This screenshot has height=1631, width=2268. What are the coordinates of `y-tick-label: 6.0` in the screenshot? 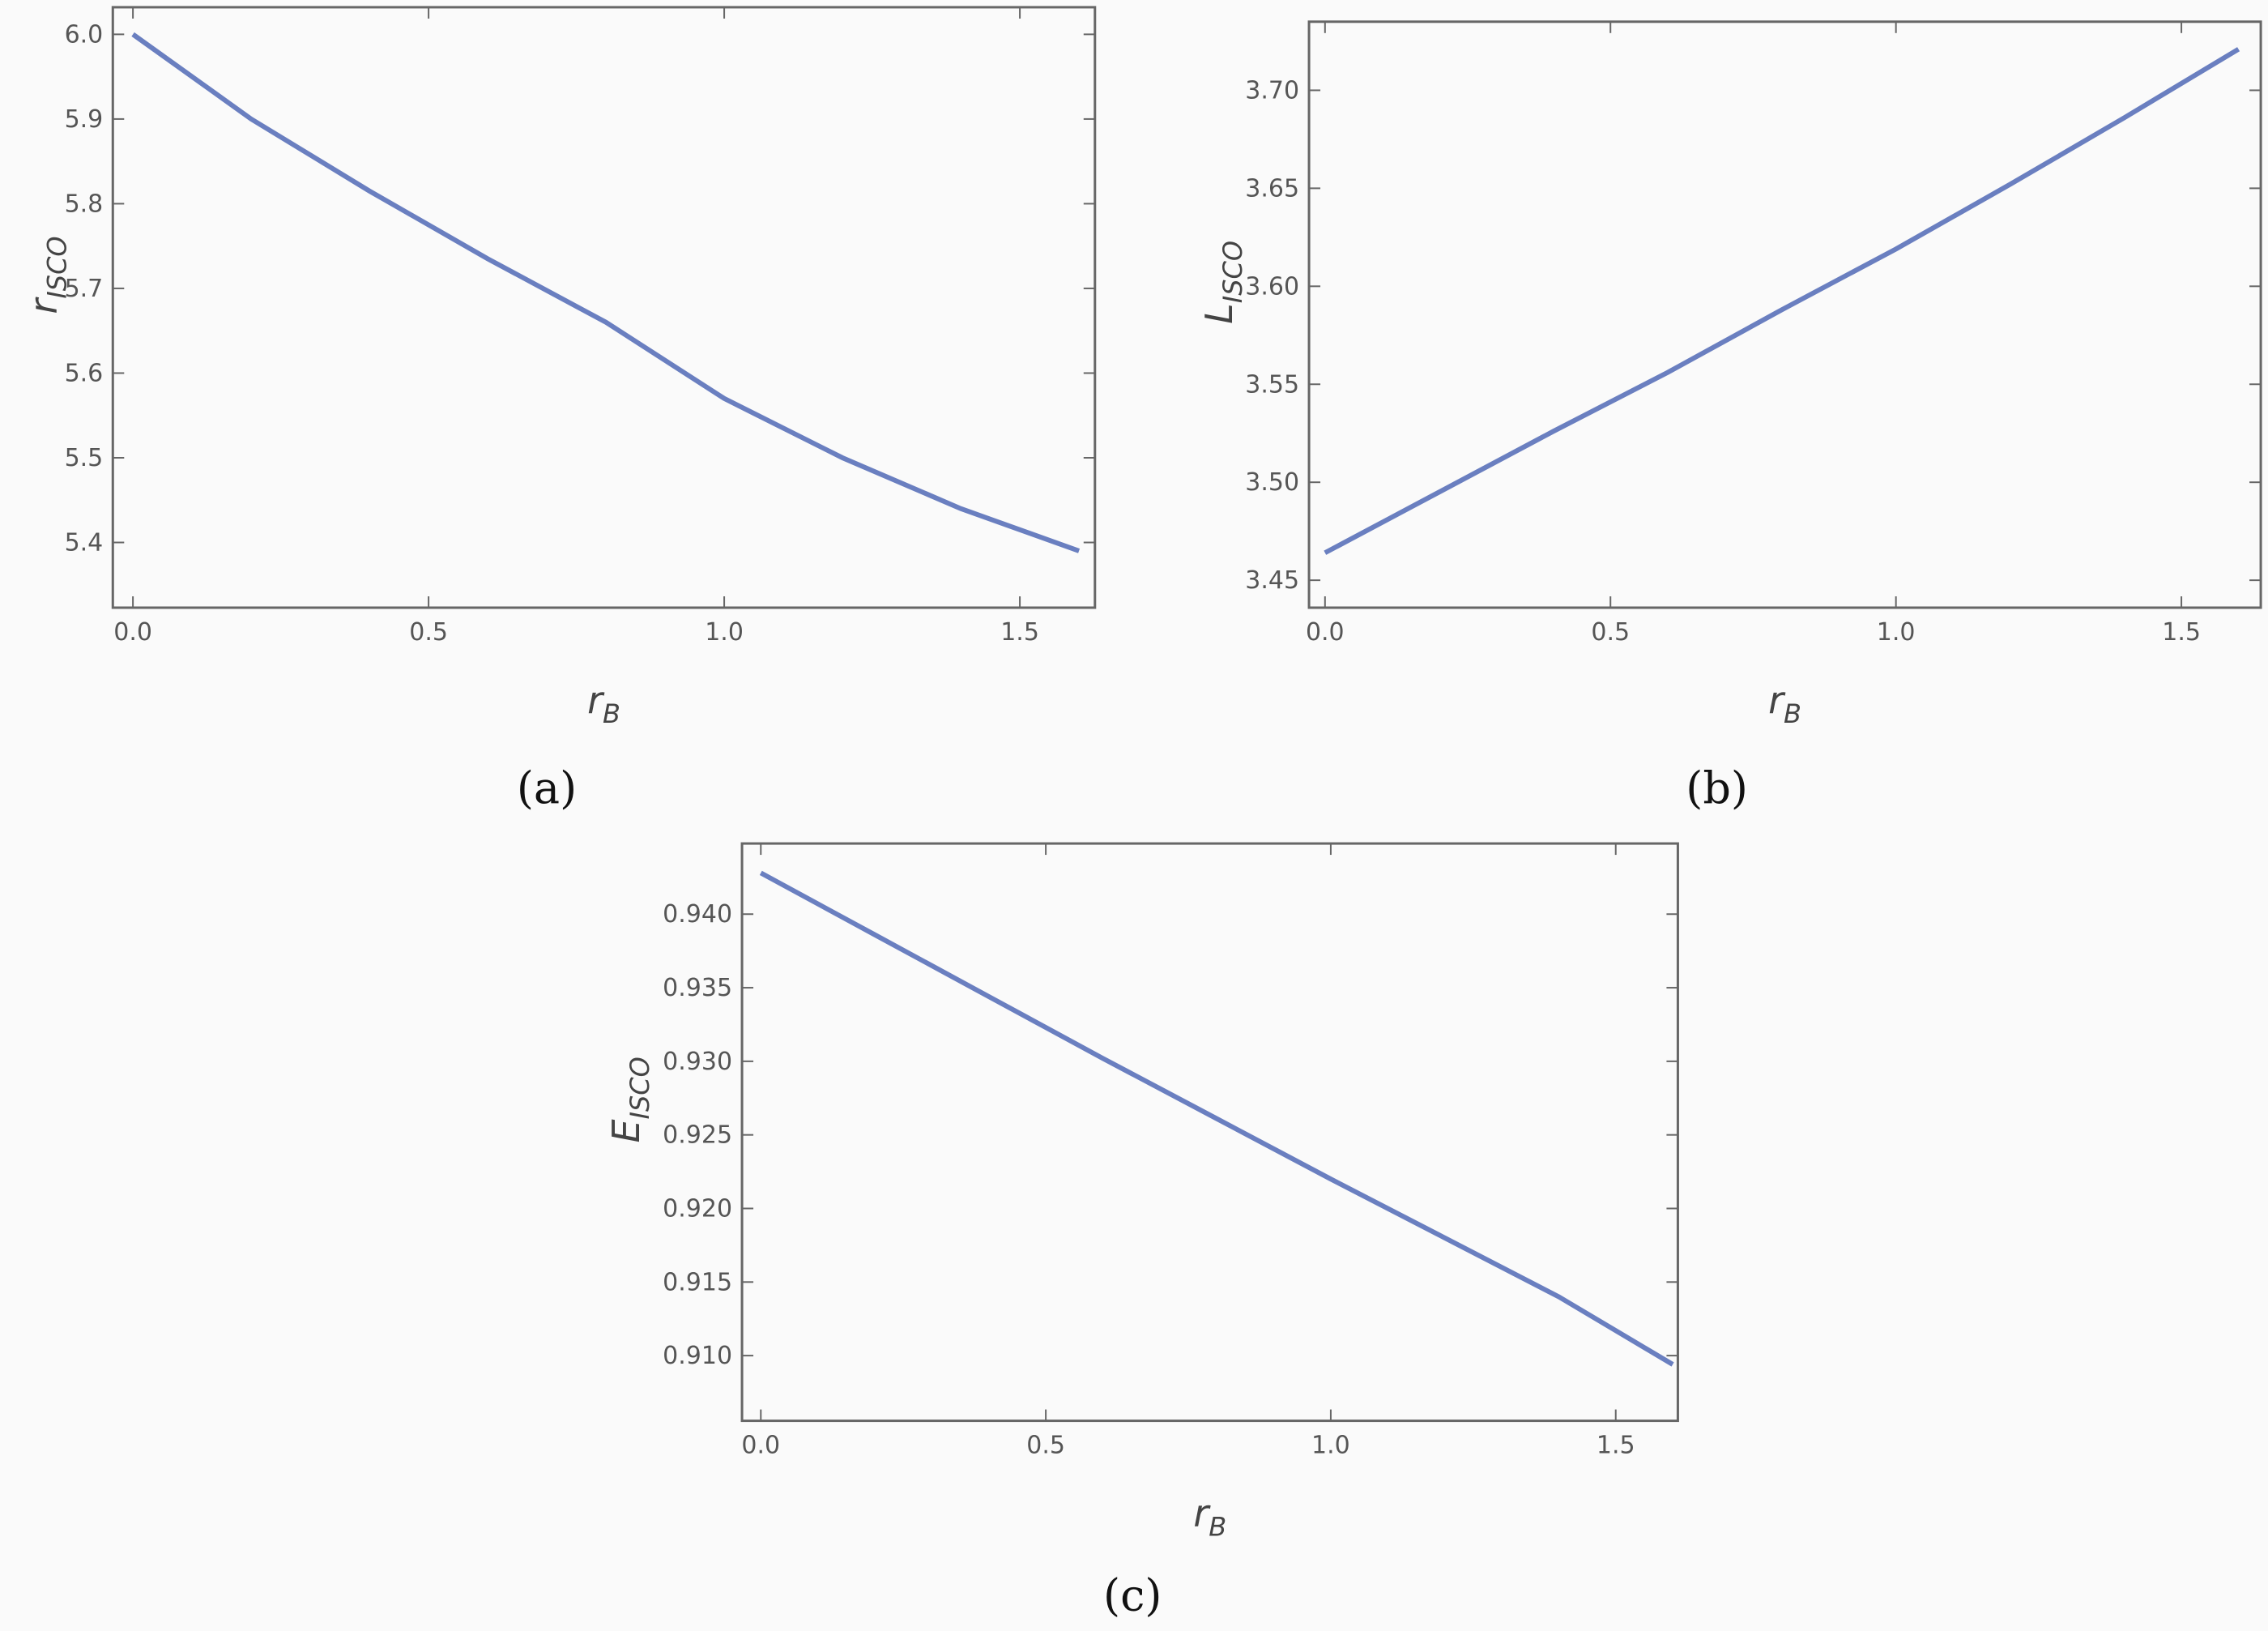 It's located at (84, 34).